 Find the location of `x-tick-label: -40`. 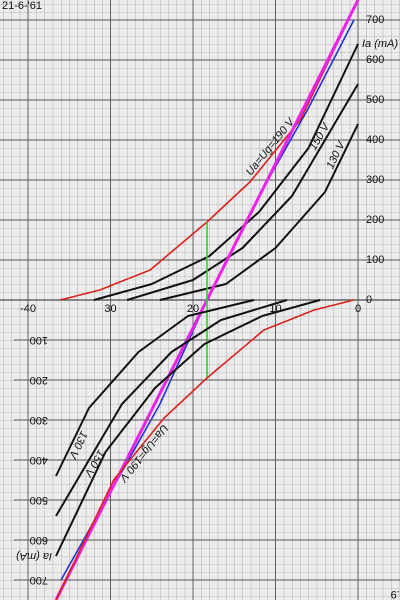

x-tick-label: -40 is located at coordinates (28, 309).